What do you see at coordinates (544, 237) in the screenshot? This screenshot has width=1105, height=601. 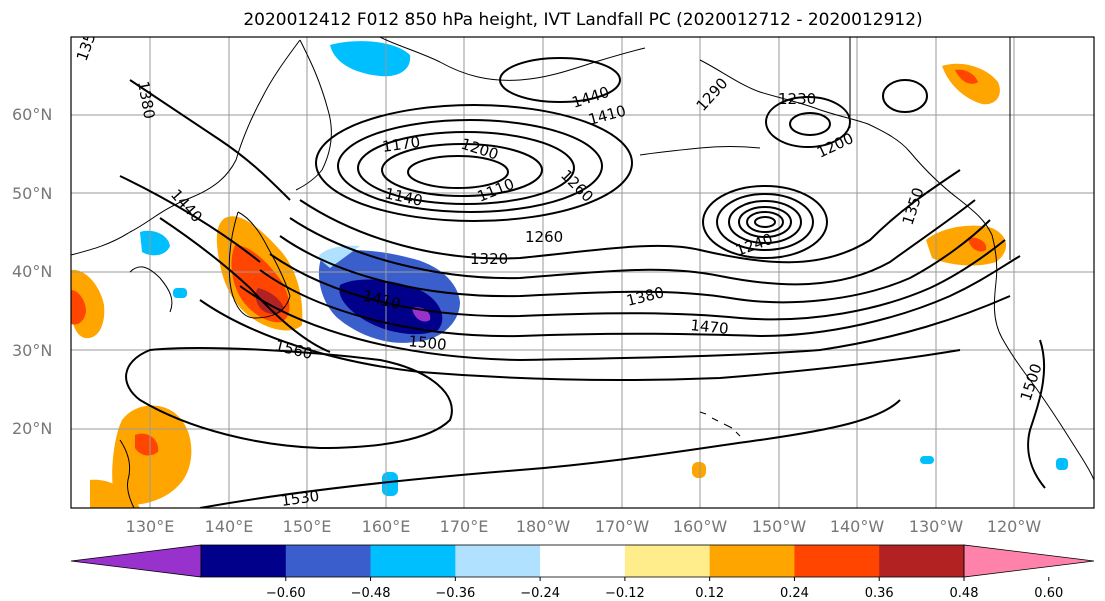 I see `contour-label: 1260` at bounding box center [544, 237].